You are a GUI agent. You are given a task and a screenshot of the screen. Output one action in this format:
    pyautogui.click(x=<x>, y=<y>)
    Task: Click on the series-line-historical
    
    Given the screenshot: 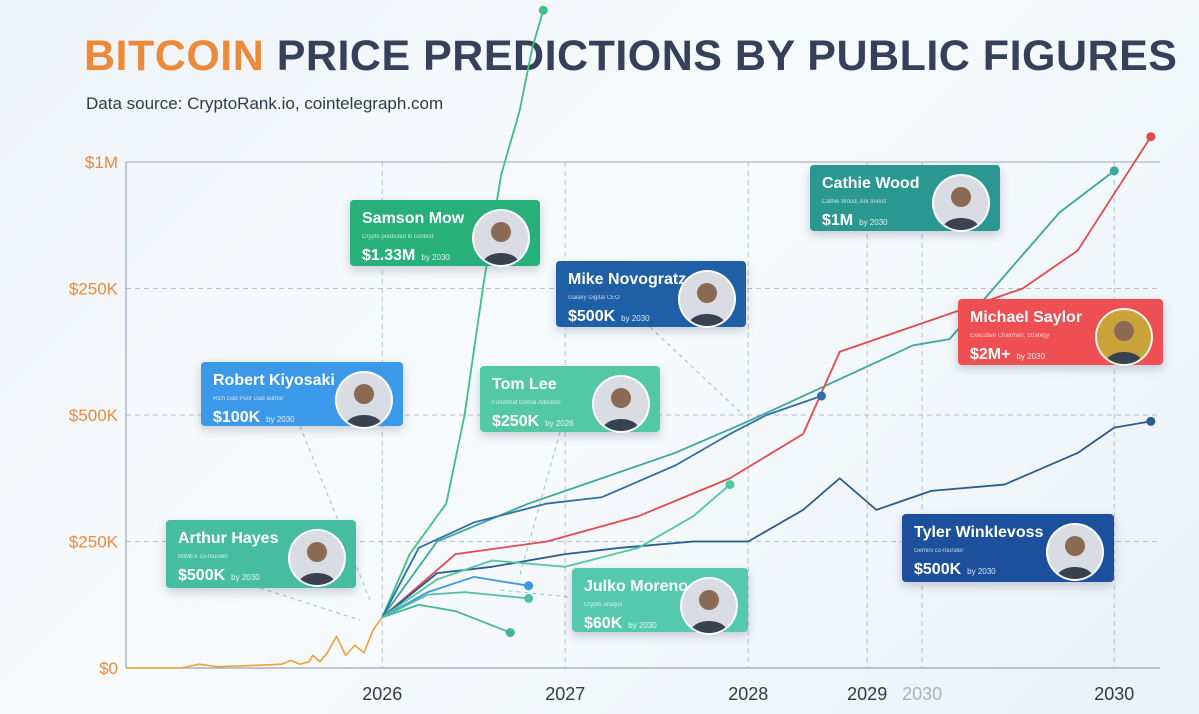 What is the action you would take?
    pyautogui.click(x=254, y=642)
    